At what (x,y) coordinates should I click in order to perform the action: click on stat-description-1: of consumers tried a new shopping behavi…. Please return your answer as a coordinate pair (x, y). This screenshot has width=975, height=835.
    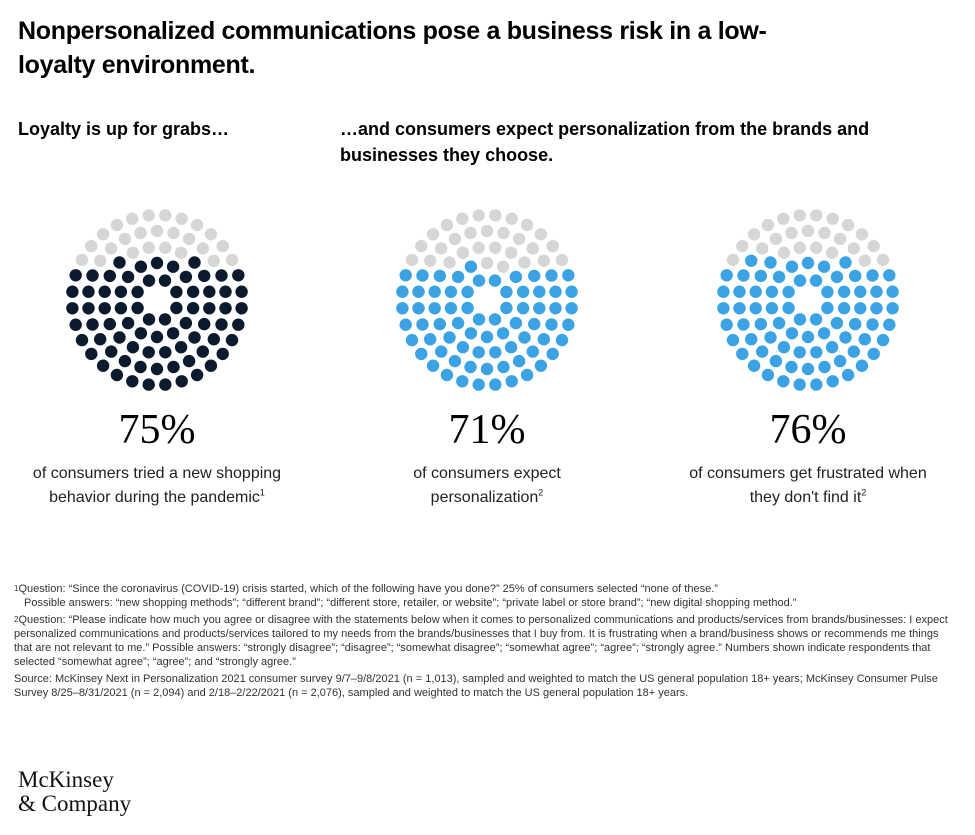
    Looking at the image, I should click on (157, 485).